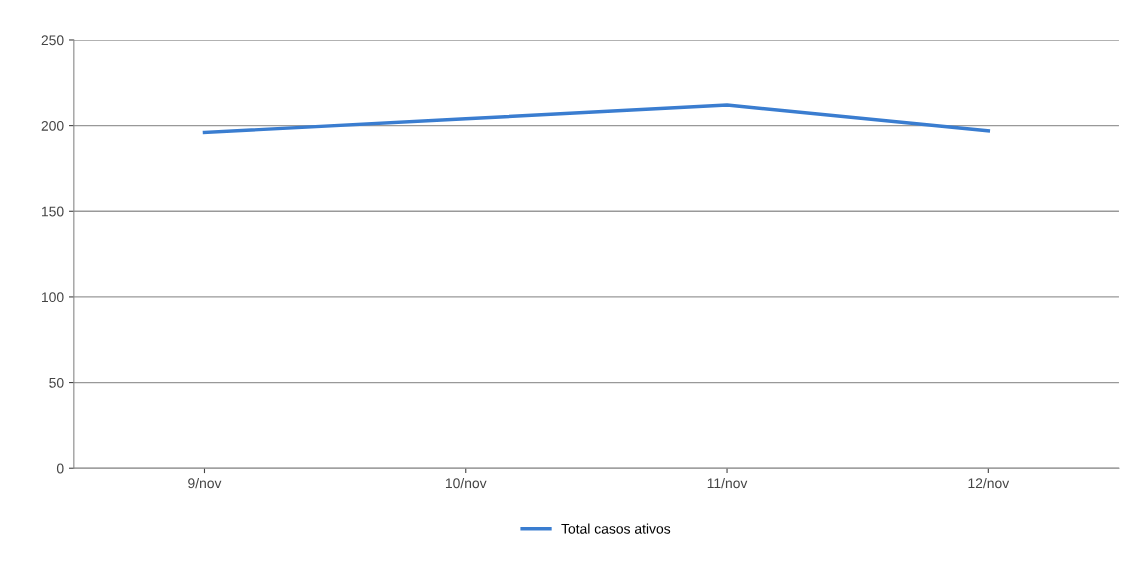 The height and width of the screenshot is (571, 1136). What do you see at coordinates (989, 483) in the screenshot?
I see `x-tick-label: 12/nov` at bounding box center [989, 483].